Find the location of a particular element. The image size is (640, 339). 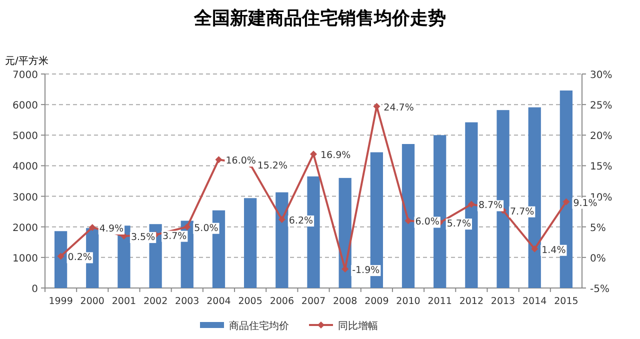

x-tick-label: 2008 is located at coordinates (345, 301).